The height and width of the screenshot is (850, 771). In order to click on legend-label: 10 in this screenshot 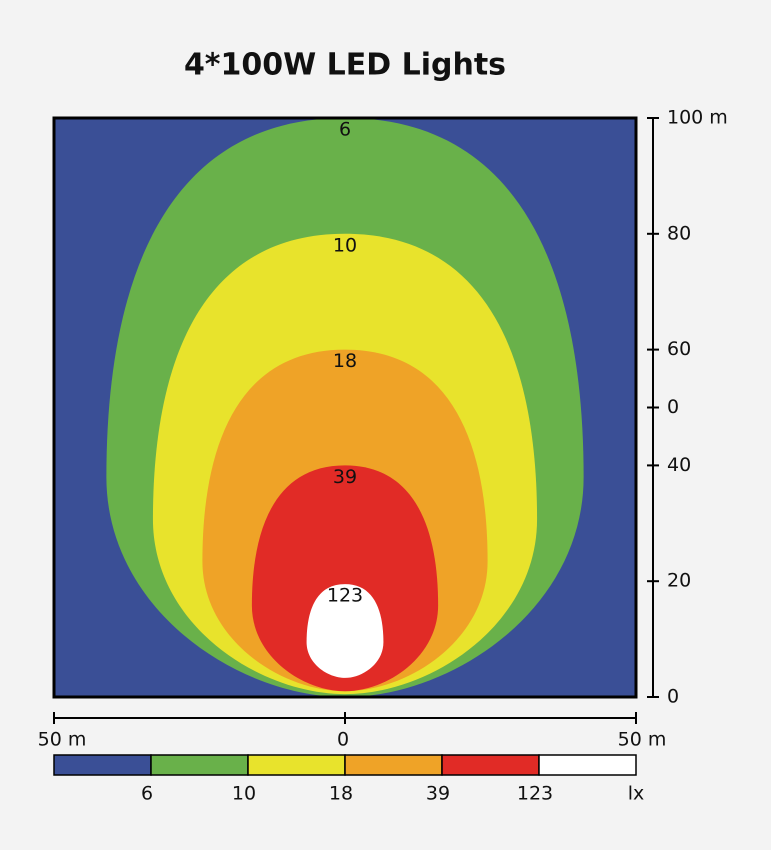, I will do `click(244, 794)`.